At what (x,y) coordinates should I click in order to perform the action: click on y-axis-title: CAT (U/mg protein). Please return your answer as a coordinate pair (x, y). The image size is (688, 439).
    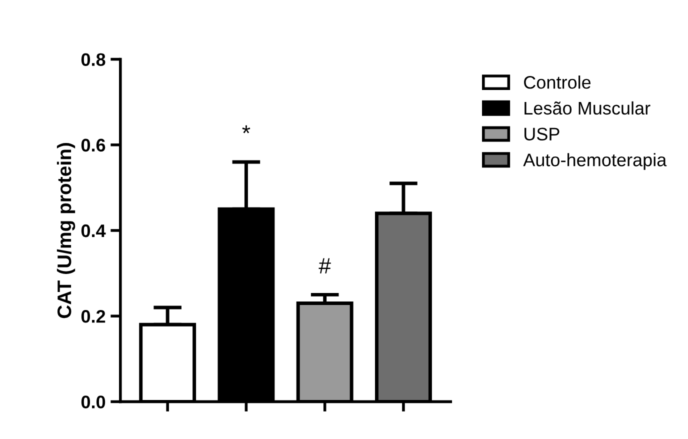
    Looking at the image, I should click on (66, 230).